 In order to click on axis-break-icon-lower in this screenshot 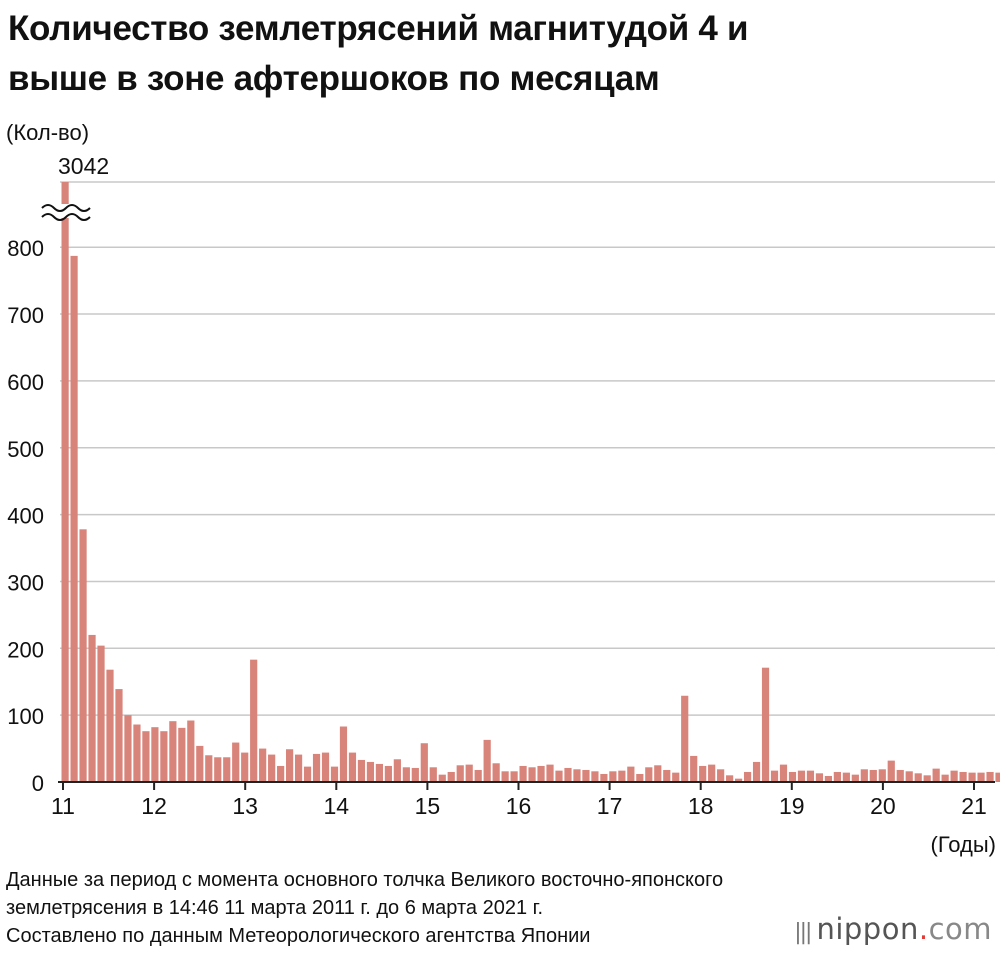, I will do `click(66, 217)`.